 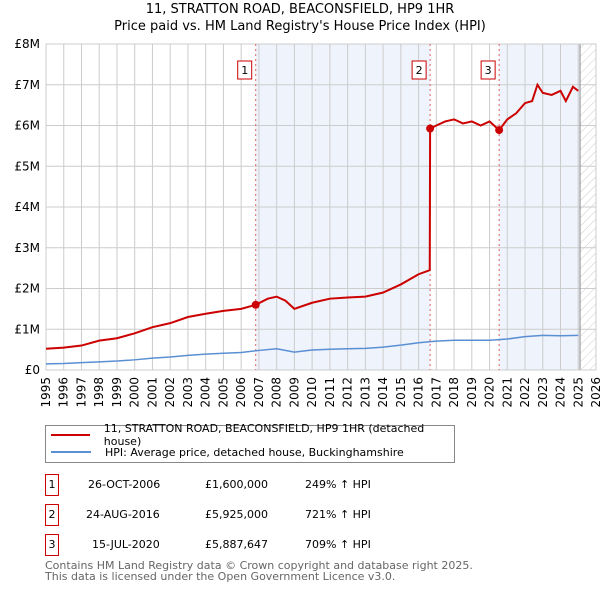 I want to click on x-tick-label: 2000, so click(x=135, y=392).